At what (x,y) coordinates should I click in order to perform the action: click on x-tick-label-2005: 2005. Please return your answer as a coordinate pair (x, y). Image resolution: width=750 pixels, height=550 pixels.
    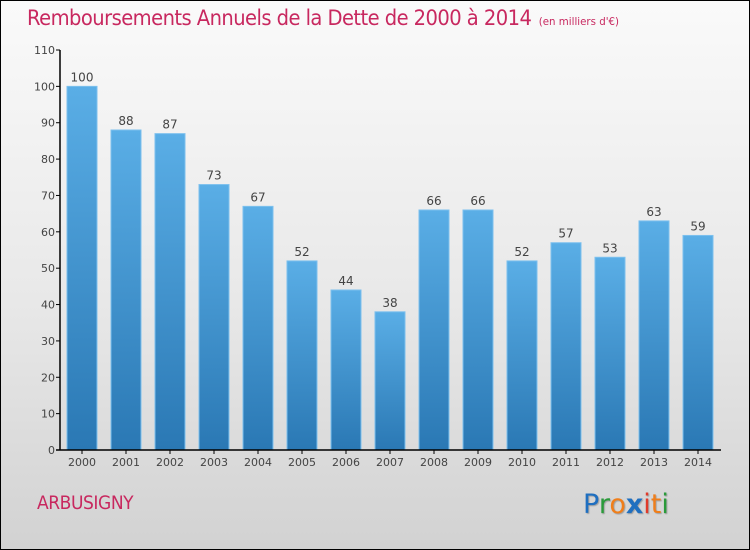
    Looking at the image, I should click on (302, 462).